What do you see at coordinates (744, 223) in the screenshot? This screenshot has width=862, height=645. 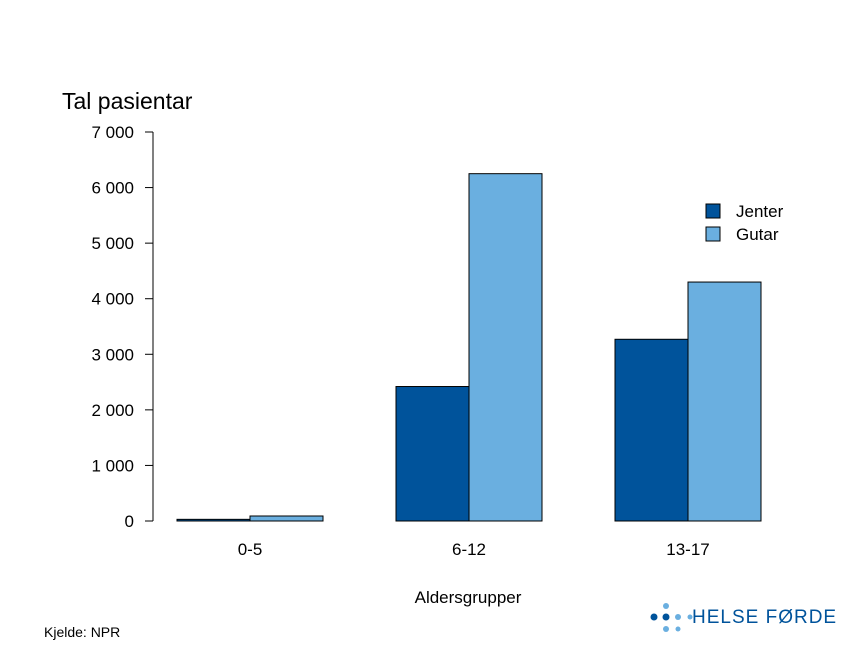 I see `legend: Jenter Gutar` at bounding box center [744, 223].